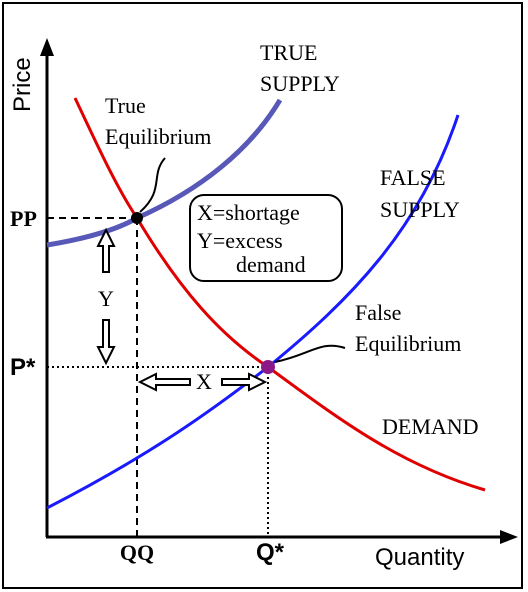 The image size is (528, 592). What do you see at coordinates (288, 52) in the screenshot?
I see `label-line: TRUE` at bounding box center [288, 52].